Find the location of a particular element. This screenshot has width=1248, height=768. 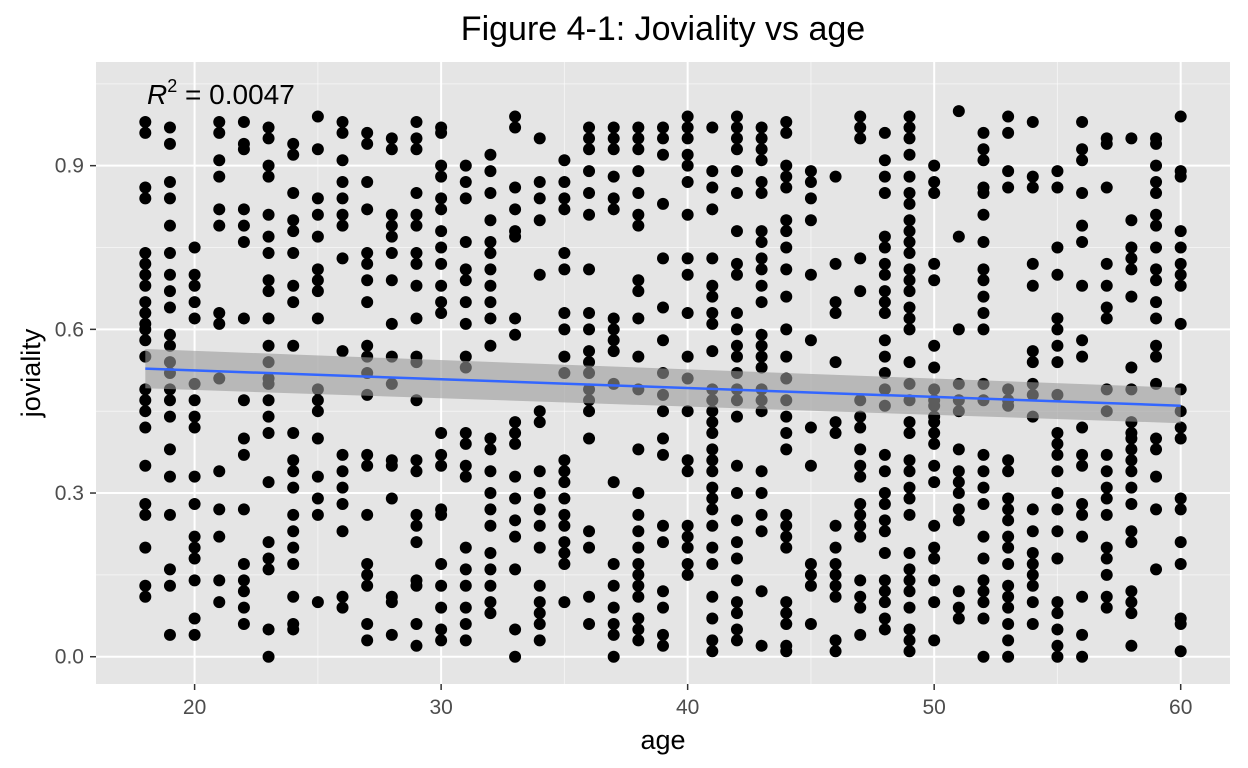

x-tick-label: 50 is located at coordinates (933, 707).